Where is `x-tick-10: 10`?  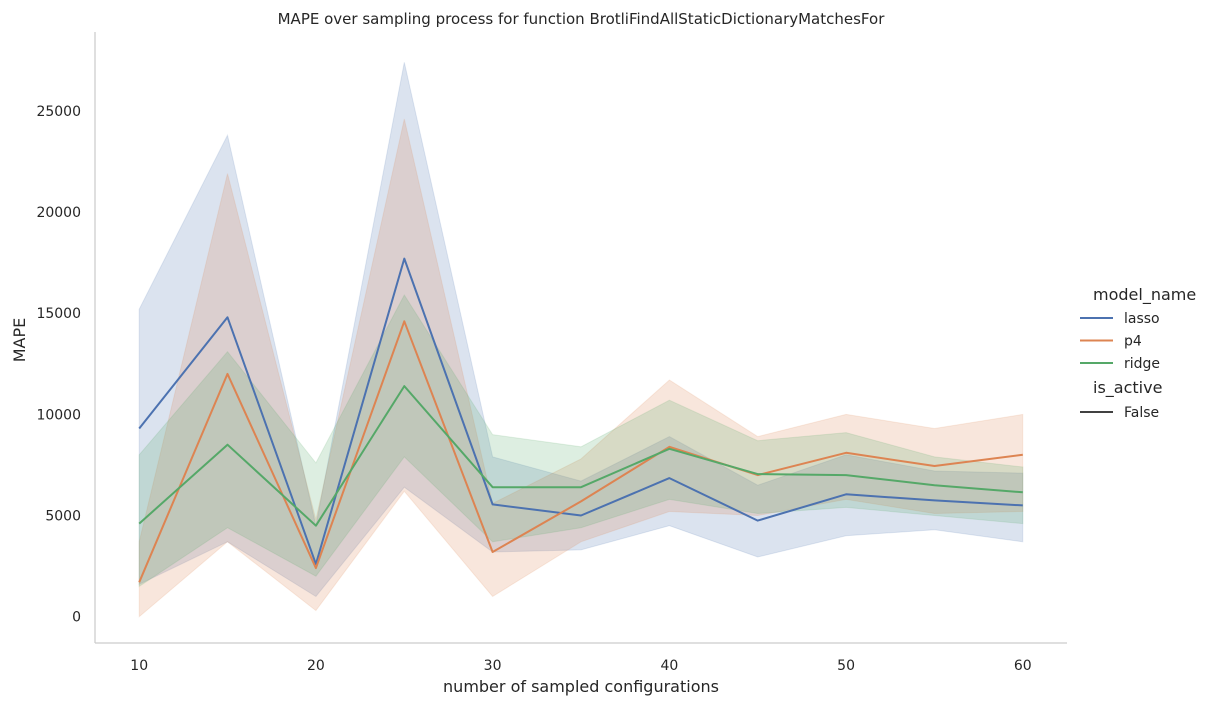 x-tick-10: 10 is located at coordinates (139, 666).